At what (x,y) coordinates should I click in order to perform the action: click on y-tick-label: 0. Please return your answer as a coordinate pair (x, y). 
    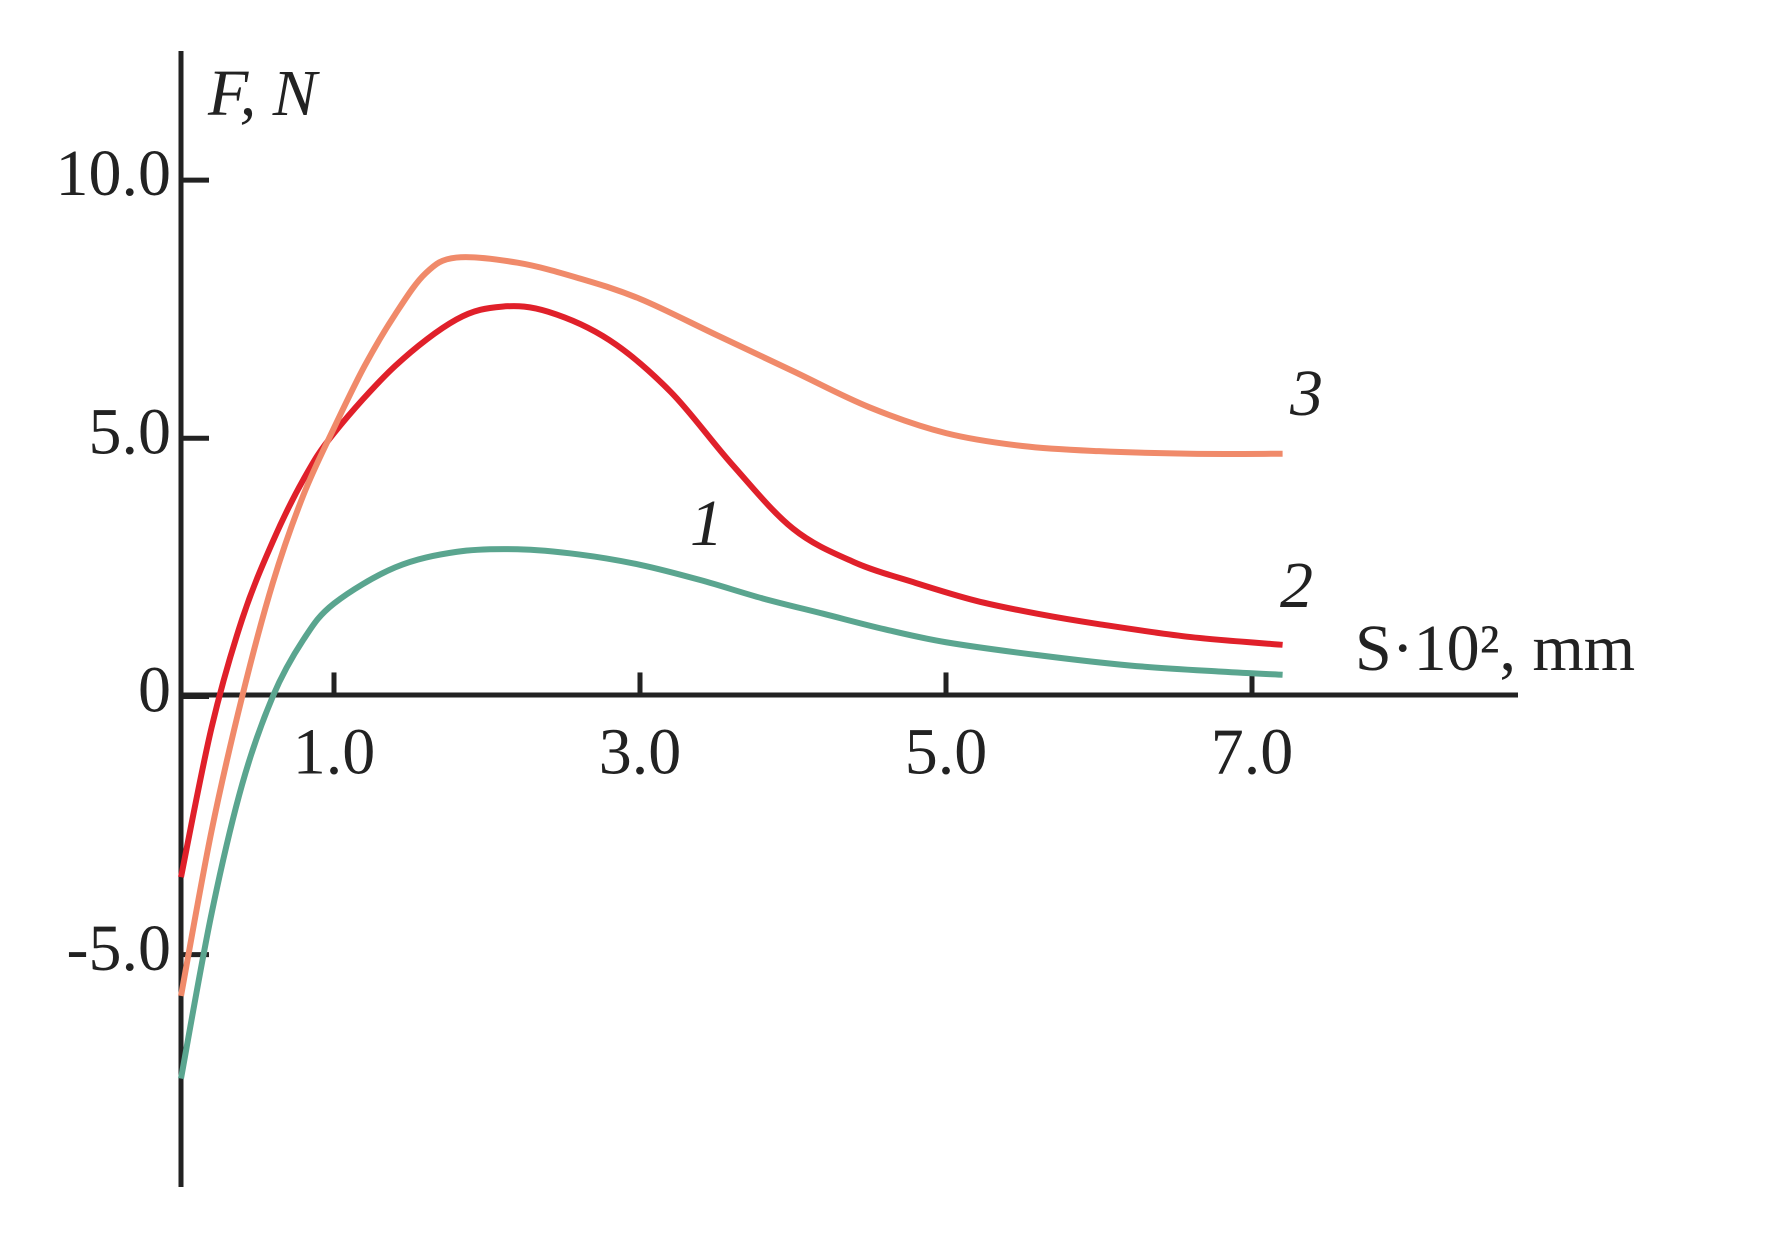
    Looking at the image, I should click on (154, 690).